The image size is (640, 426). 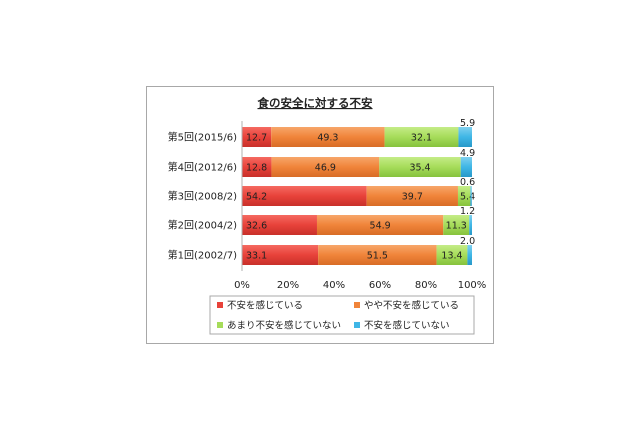 I want to click on data-label: 54.2, so click(x=256, y=197).